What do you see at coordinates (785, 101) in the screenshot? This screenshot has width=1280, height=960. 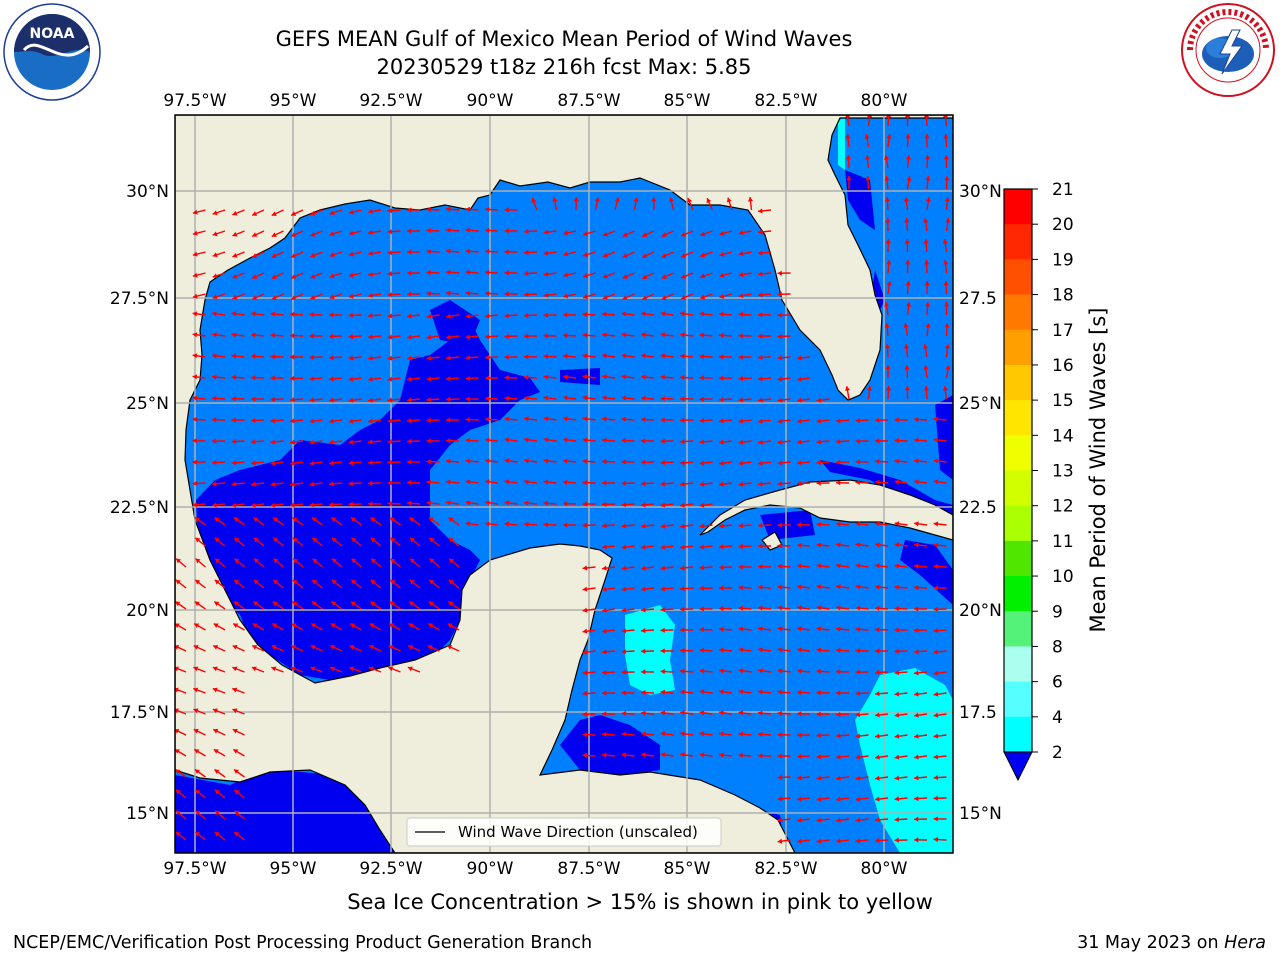 I see `lon-tick: 82.5°W` at bounding box center [785, 101].